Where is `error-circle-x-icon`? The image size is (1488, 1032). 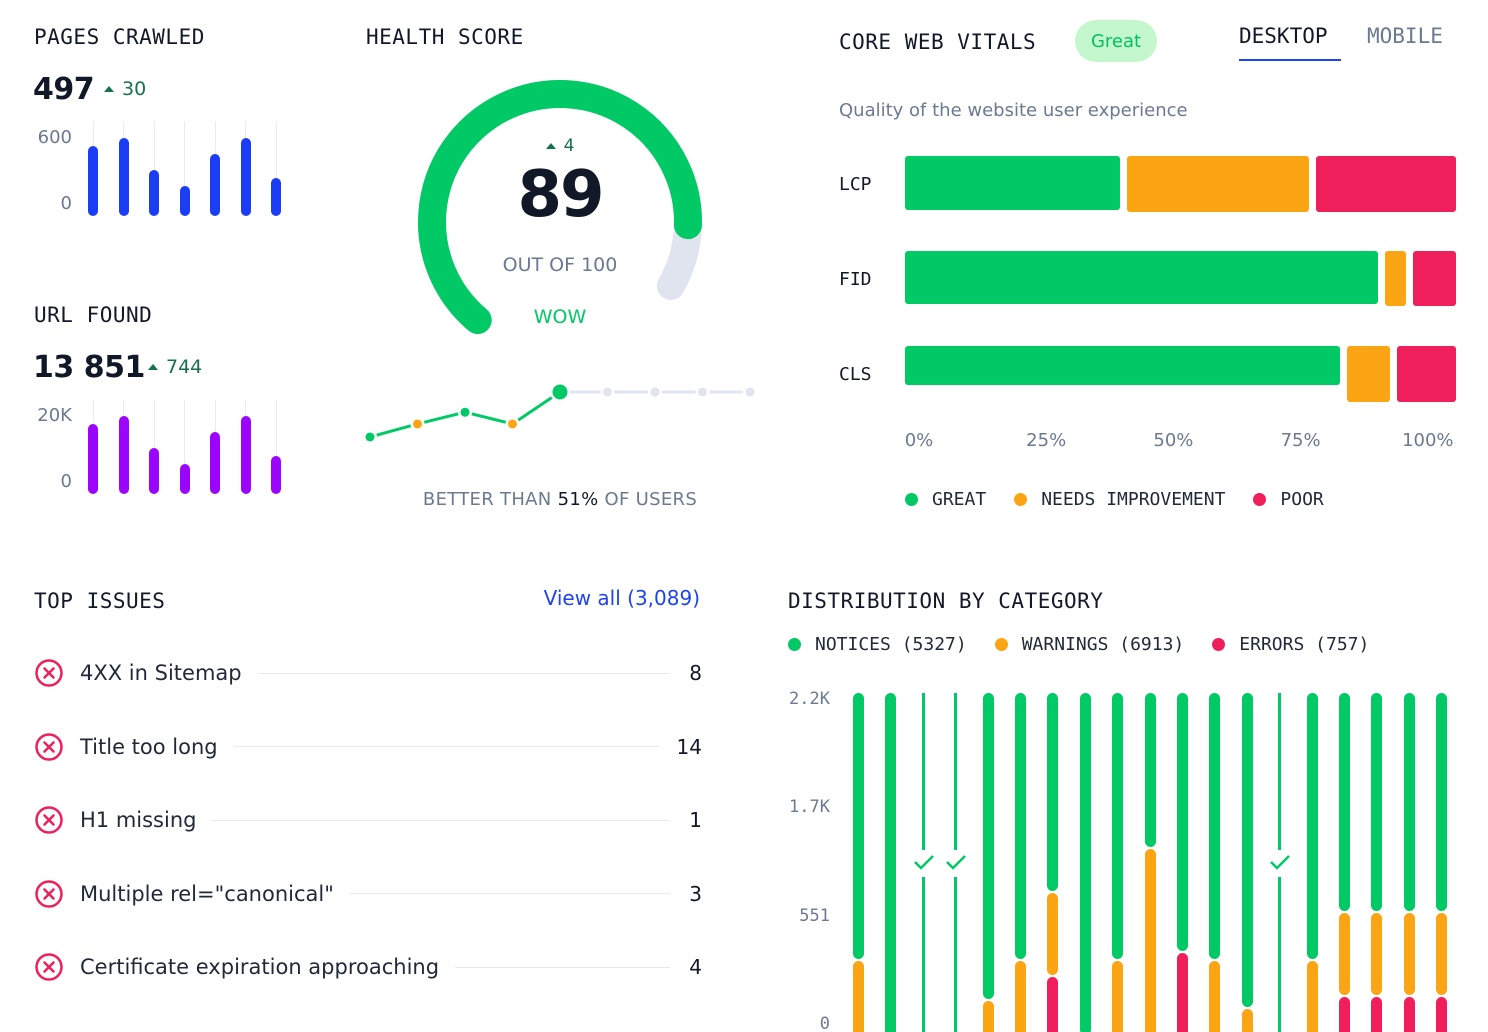
error-circle-x-icon is located at coordinates (49, 746).